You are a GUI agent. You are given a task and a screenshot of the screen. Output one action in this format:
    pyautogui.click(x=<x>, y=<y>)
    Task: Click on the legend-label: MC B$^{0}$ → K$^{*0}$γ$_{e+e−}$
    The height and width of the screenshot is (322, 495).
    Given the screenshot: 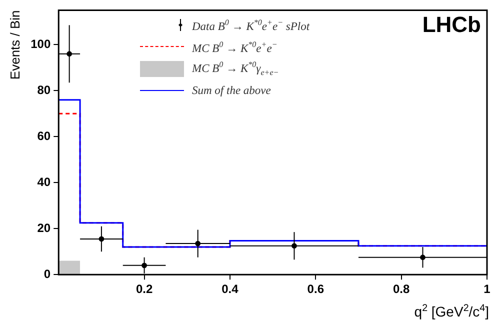 What is the action you would take?
    pyautogui.click(x=235, y=69)
    